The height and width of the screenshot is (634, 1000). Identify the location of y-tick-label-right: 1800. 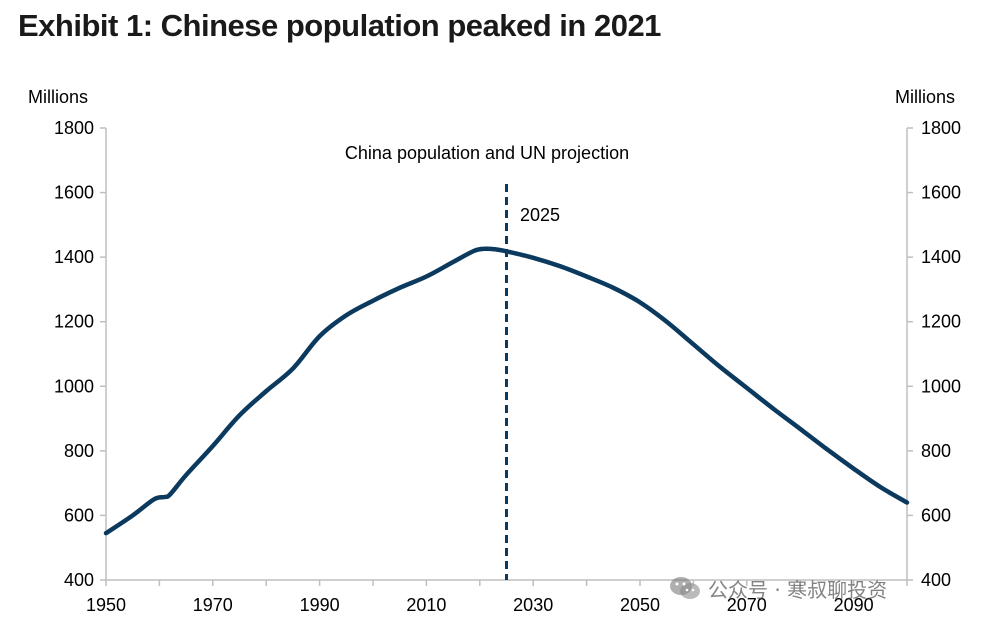
(941, 128).